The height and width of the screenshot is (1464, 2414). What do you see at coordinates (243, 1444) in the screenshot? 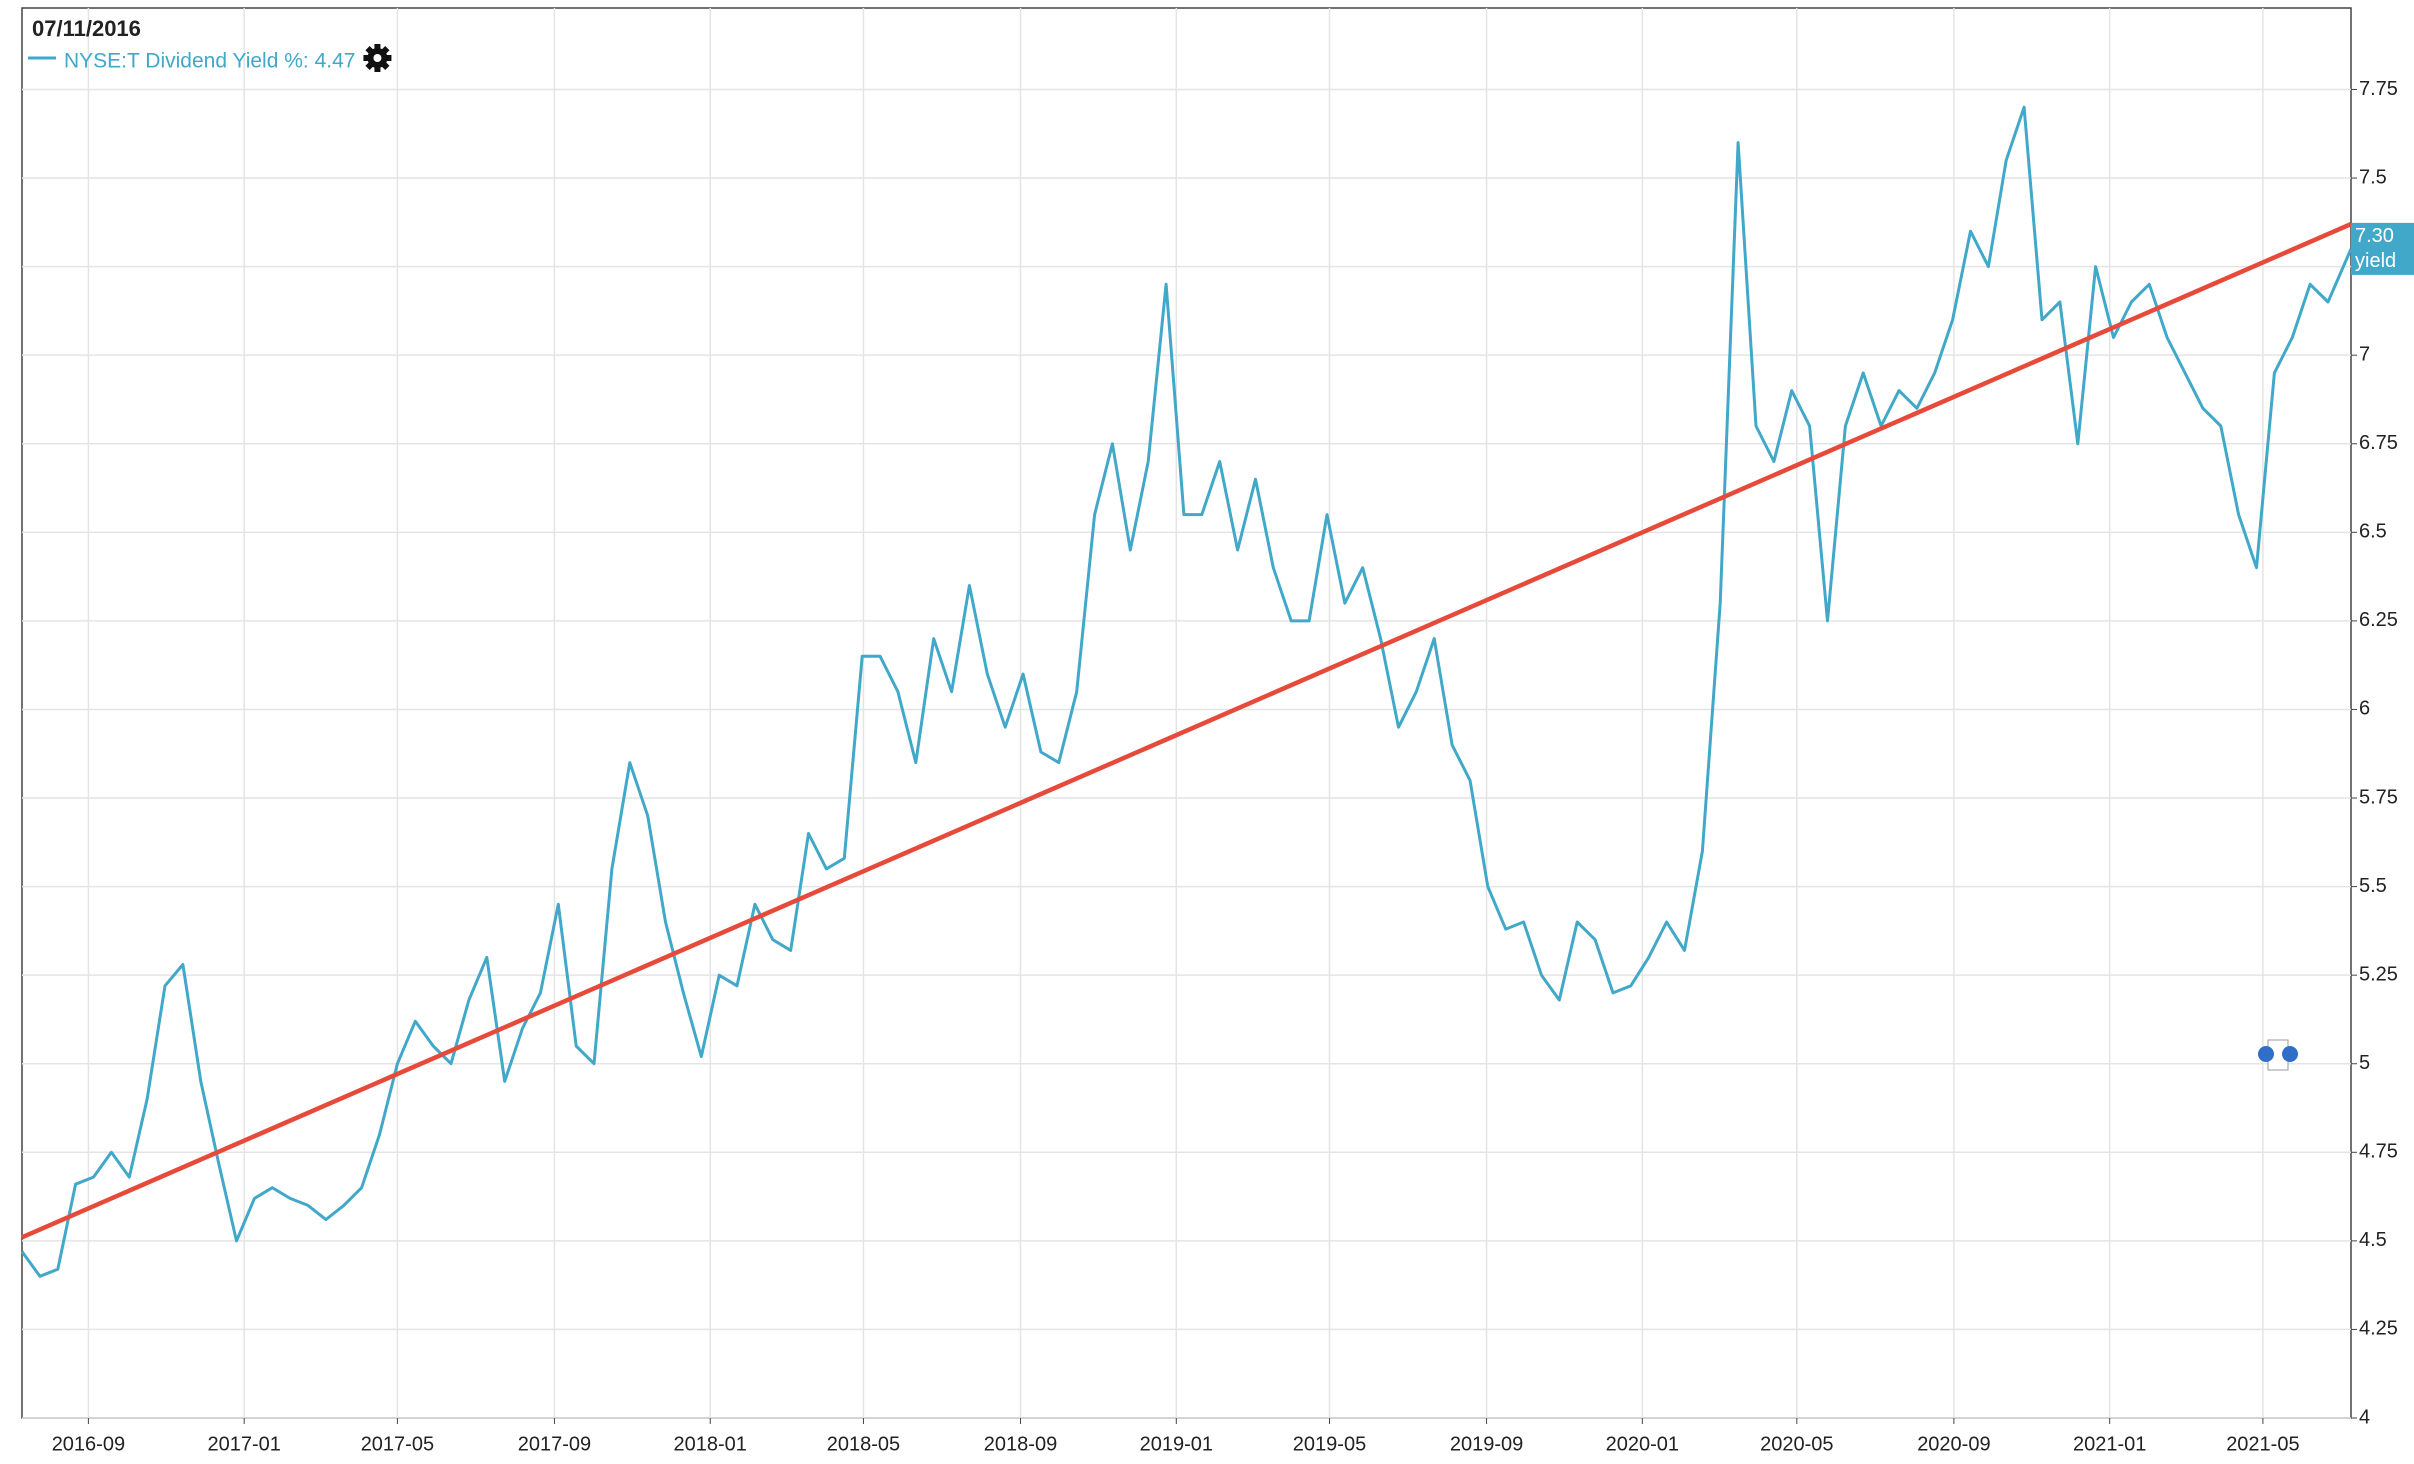
I see `x-tick-label: 2017-01` at bounding box center [243, 1444].